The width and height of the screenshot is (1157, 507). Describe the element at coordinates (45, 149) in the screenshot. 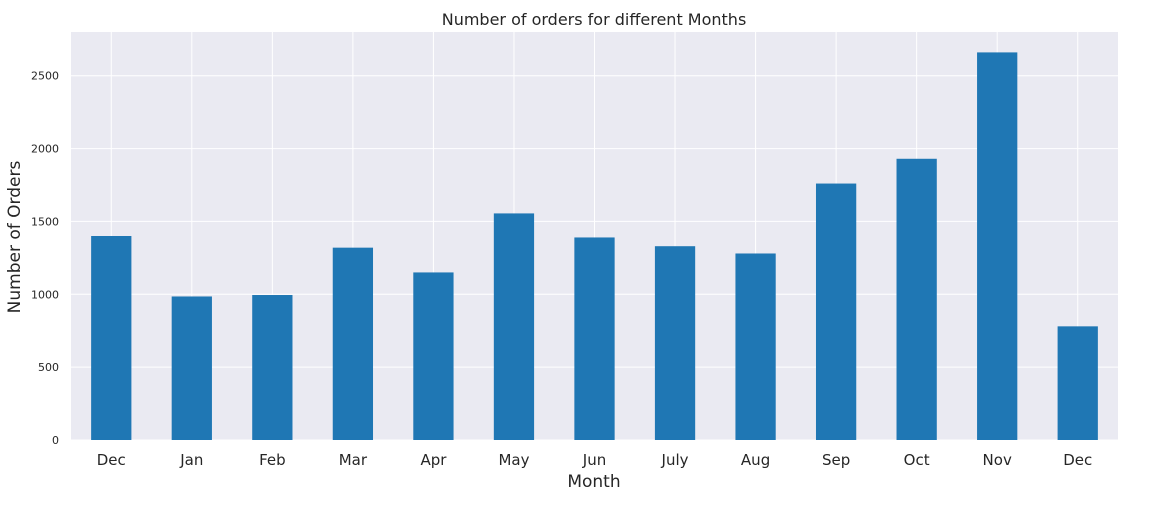

I see `y-tick-label: 2000` at that location.